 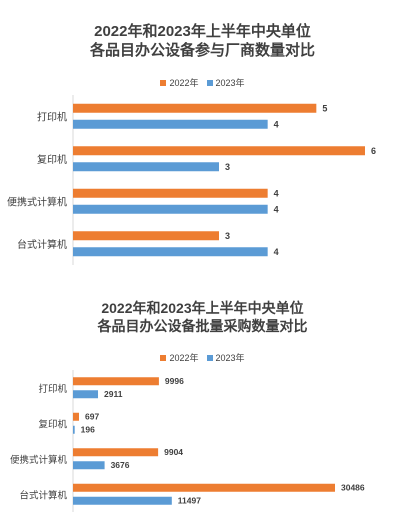 I want to click on data-label: 2911, so click(x=113, y=394).